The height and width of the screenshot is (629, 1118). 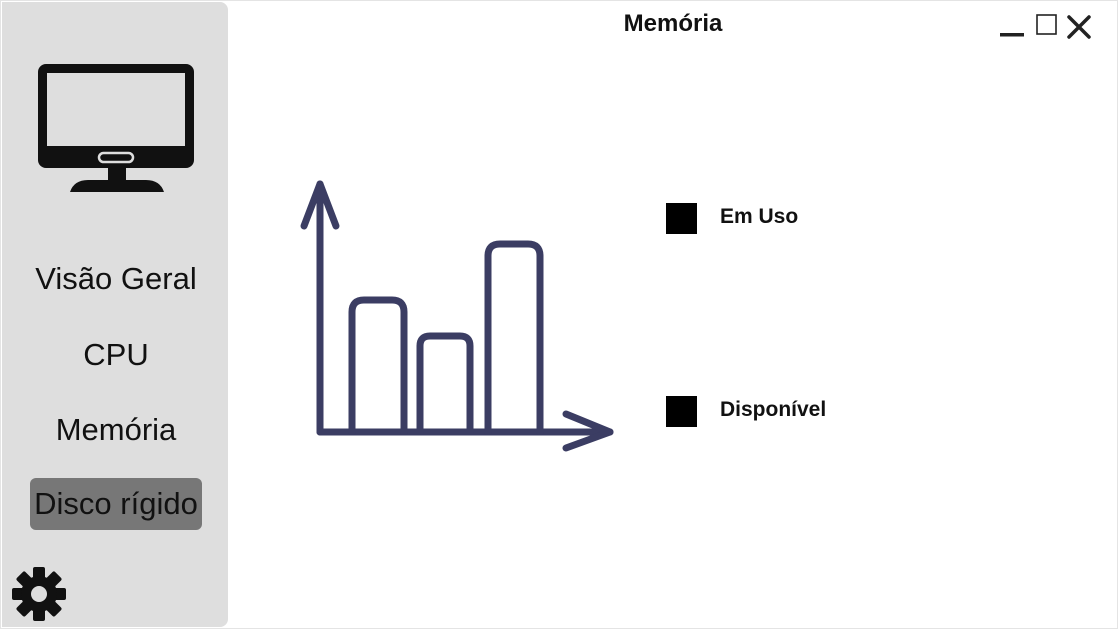 I want to click on sidebar-item-cpu: CPU, so click(x=116, y=355).